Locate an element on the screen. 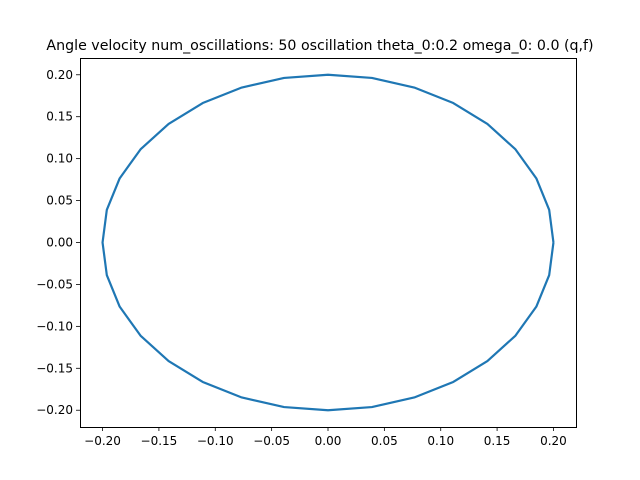  y-axis: −0.20 −0.15 −0.10 −0.05 0.00 0.05 0.10 0.15 0.20 is located at coordinates (58, 242).